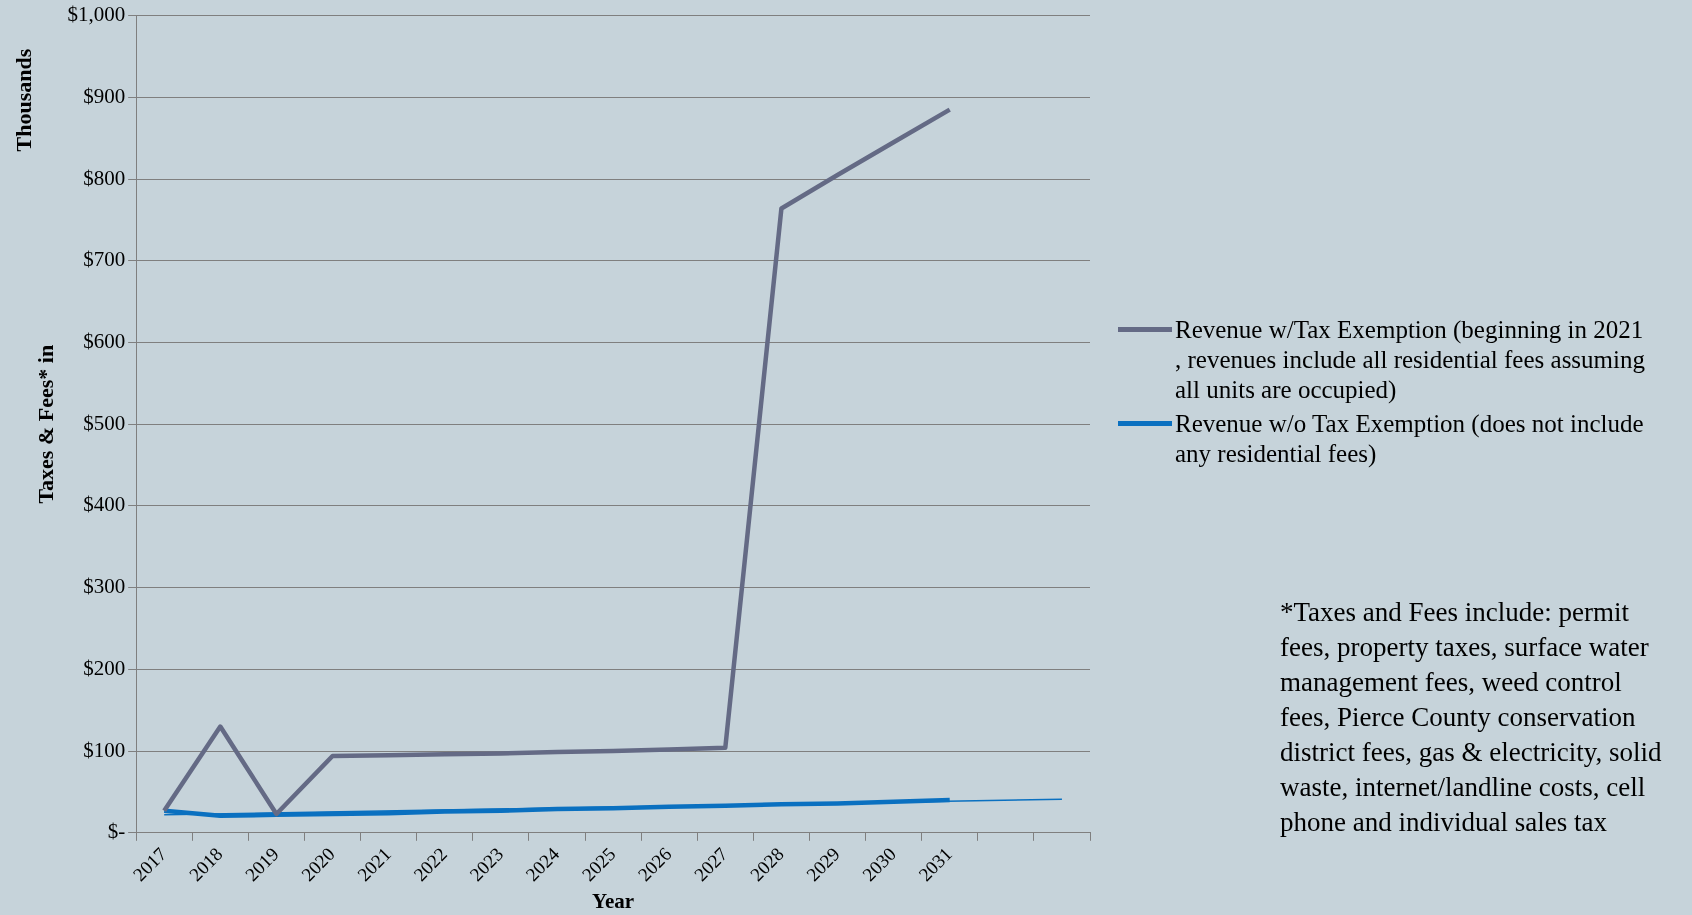 This screenshot has width=1692, height=915. What do you see at coordinates (45, 424) in the screenshot?
I see `y-axis-title: Taxes & Fees* in` at bounding box center [45, 424].